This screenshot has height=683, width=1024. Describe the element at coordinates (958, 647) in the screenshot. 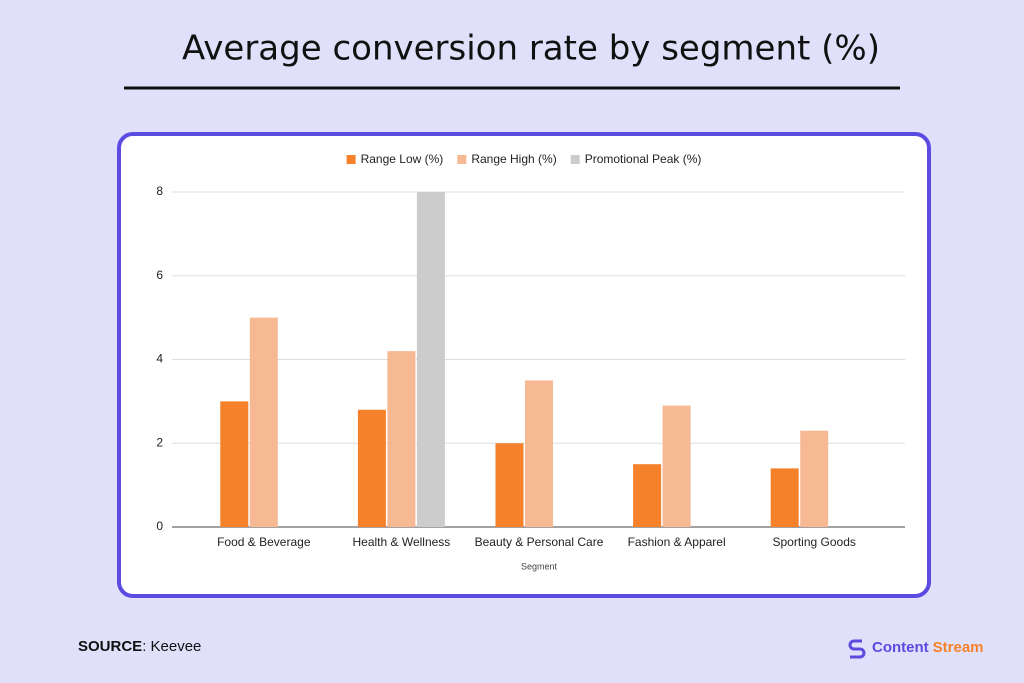

I see `brand-second: Stream` at that location.